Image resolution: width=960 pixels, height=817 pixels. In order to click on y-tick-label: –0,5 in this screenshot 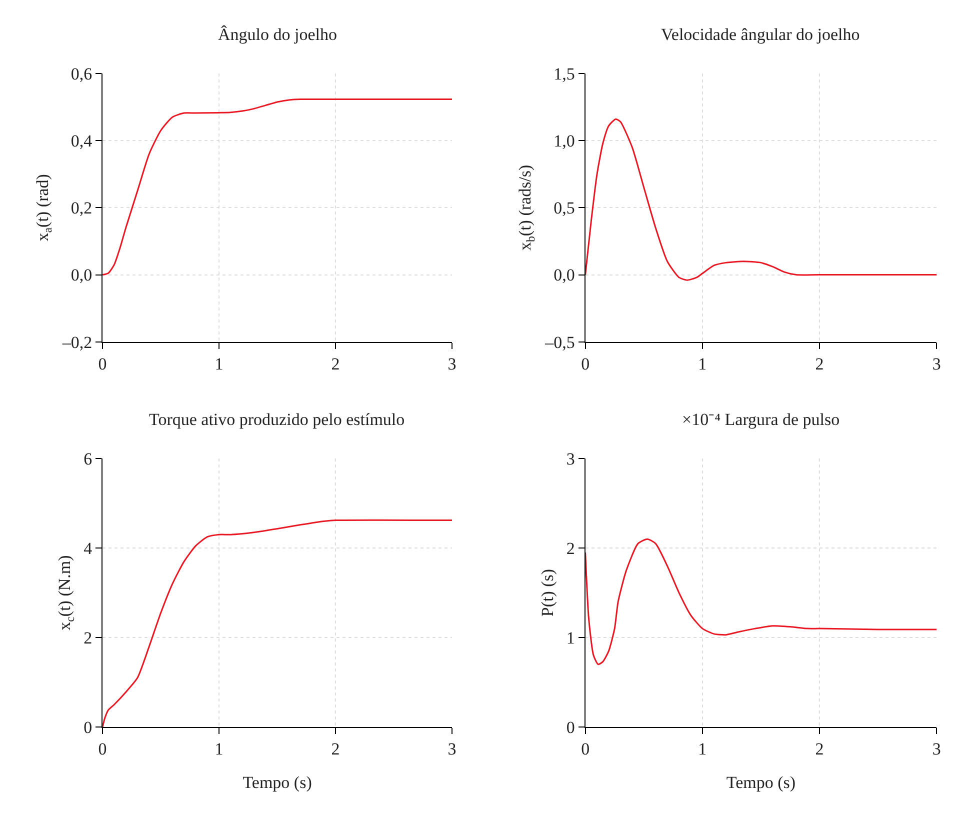, I will do `click(559, 342)`.